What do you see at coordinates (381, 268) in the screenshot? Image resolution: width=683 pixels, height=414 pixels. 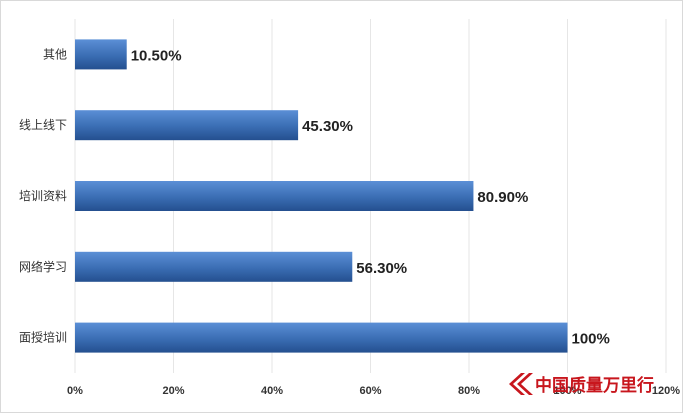 I see `value-label: 56.30%` at bounding box center [381, 268].